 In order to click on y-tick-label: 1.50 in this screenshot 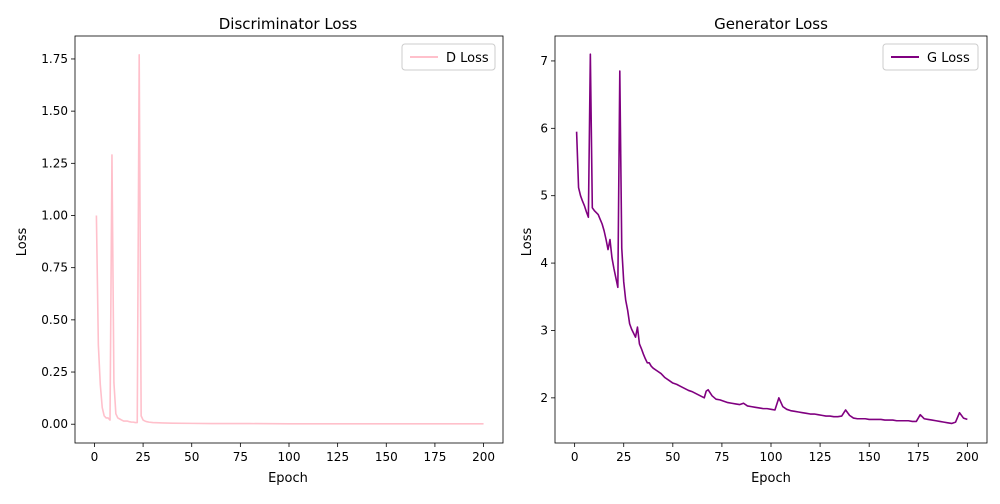, I will do `click(54, 111)`.